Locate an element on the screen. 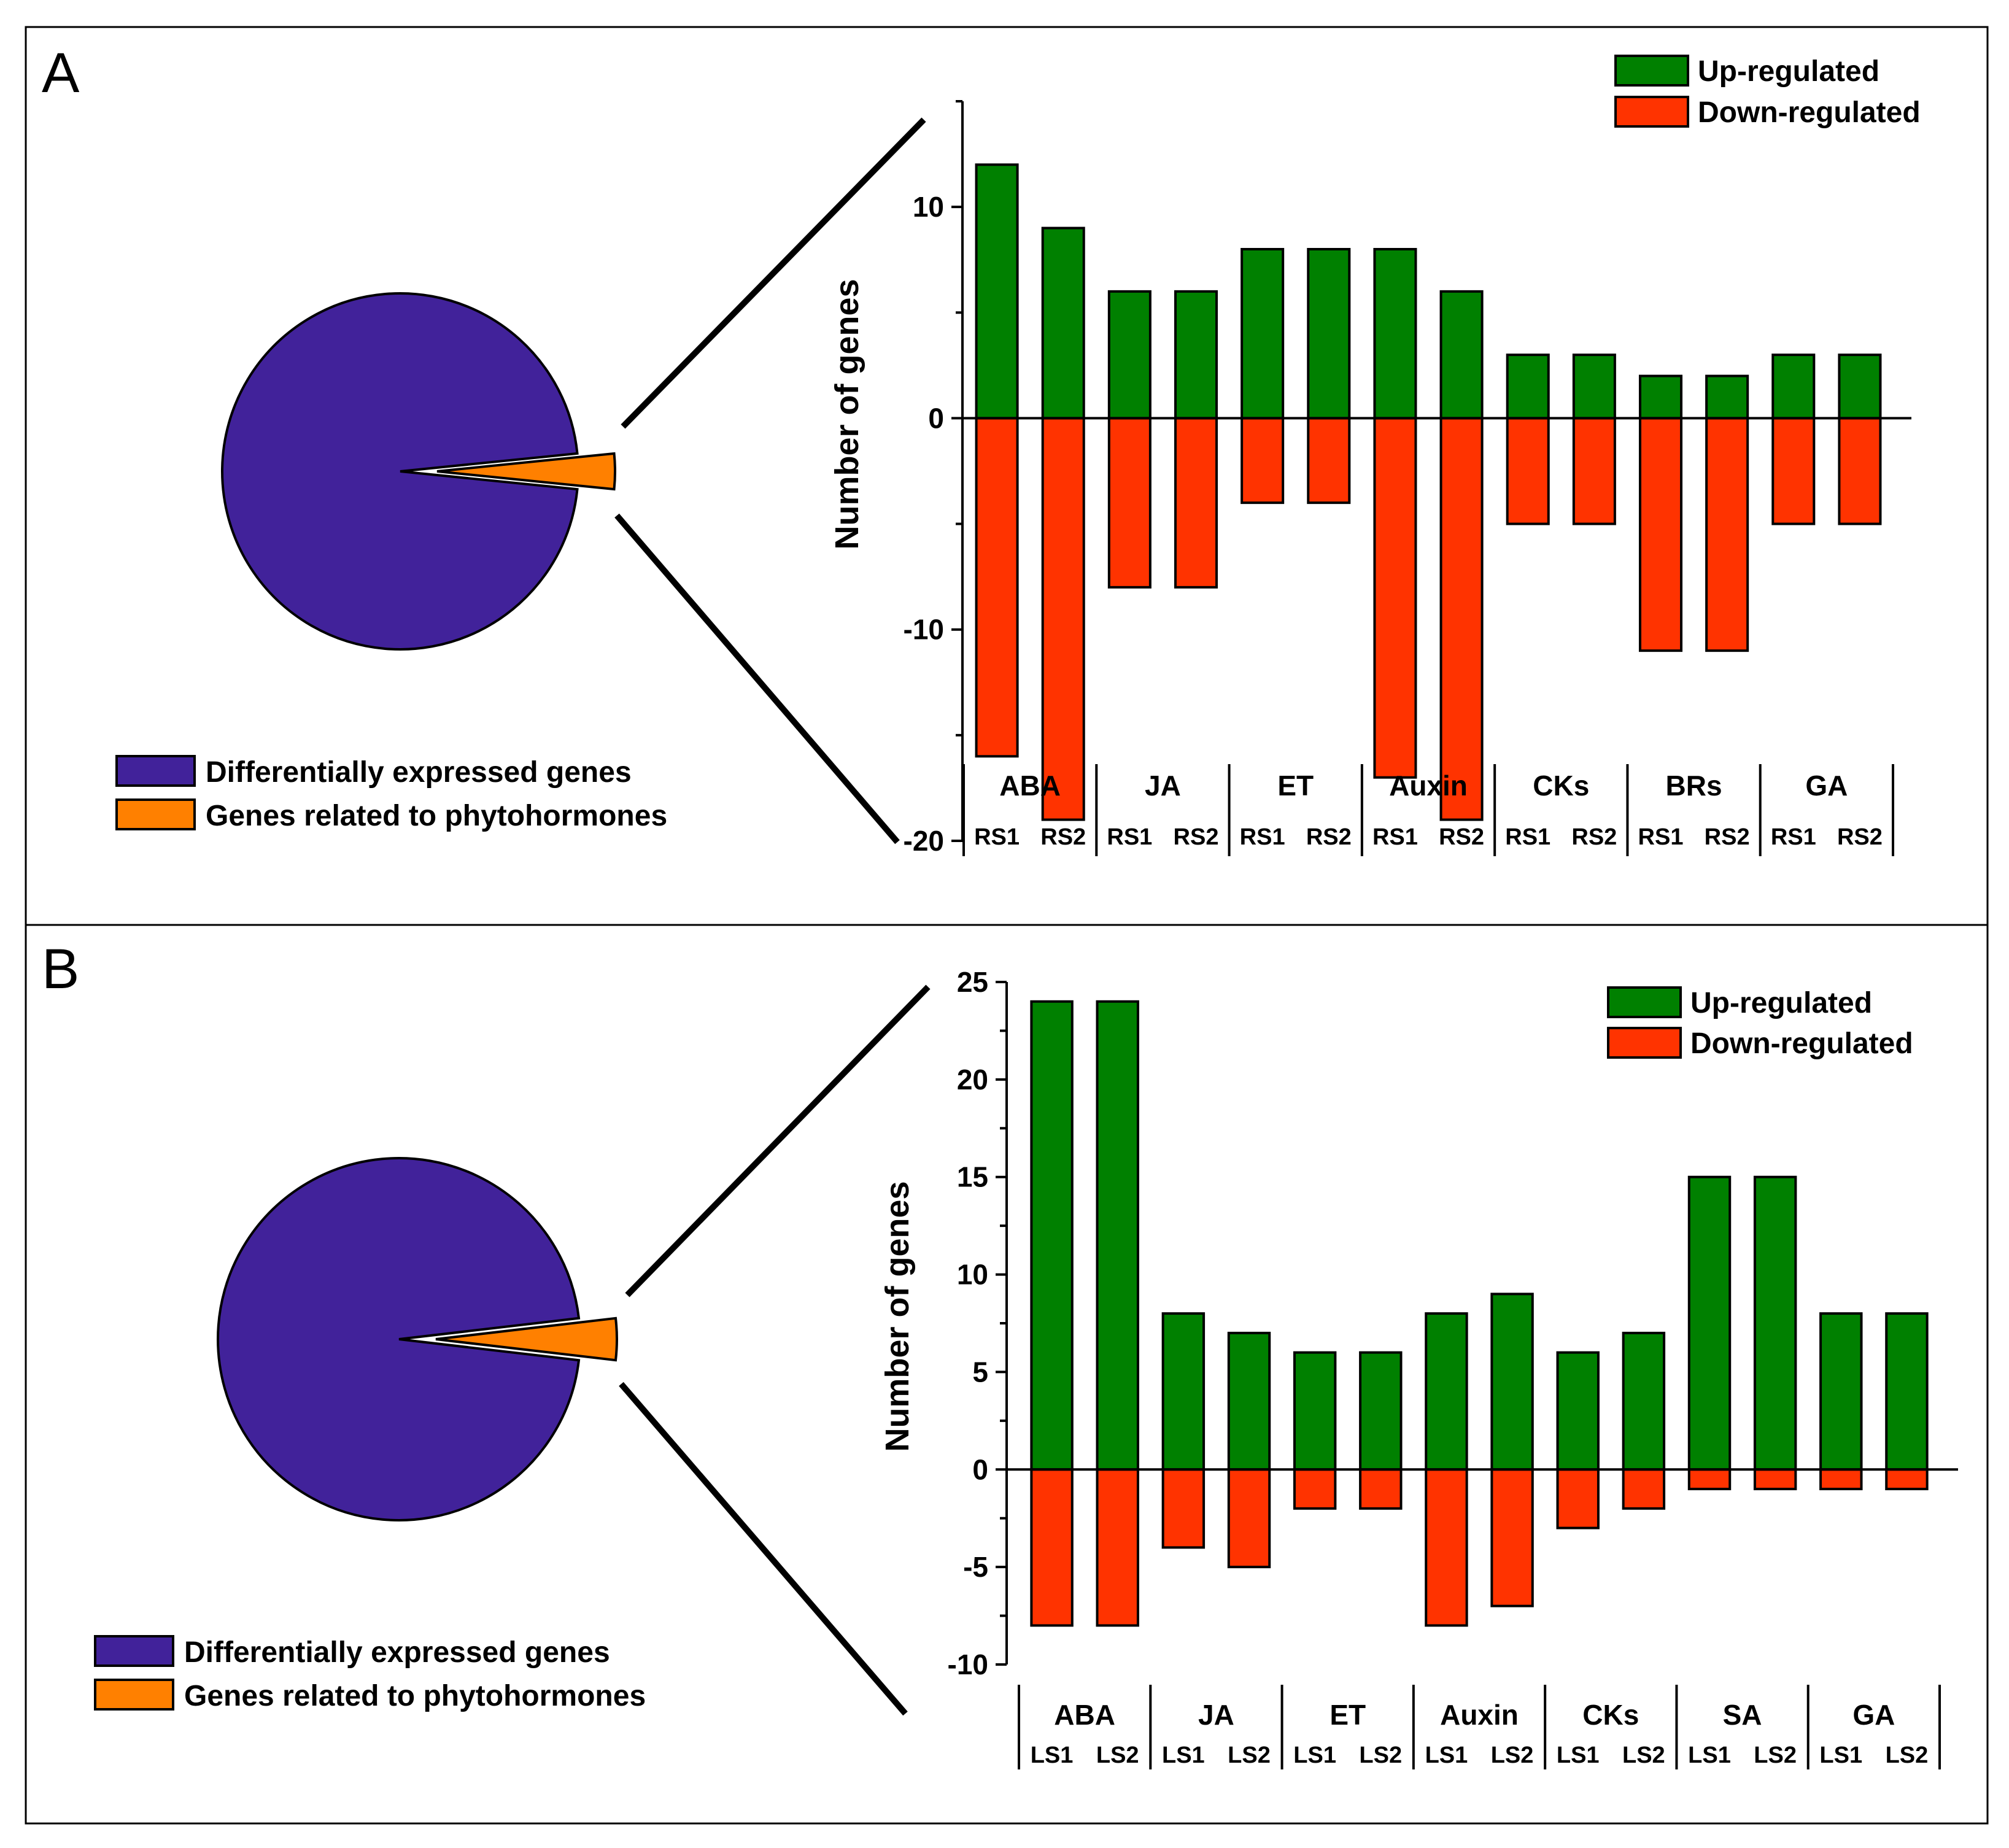  bar-b-group-label: ABA is located at coordinates (1085, 1715).